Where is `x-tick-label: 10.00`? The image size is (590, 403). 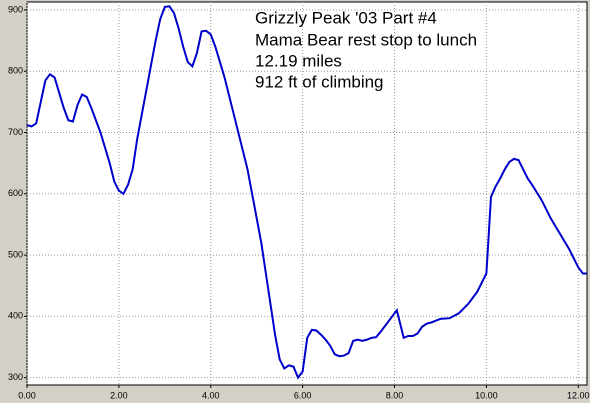
x-tick-label: 10.00 is located at coordinates (486, 395).